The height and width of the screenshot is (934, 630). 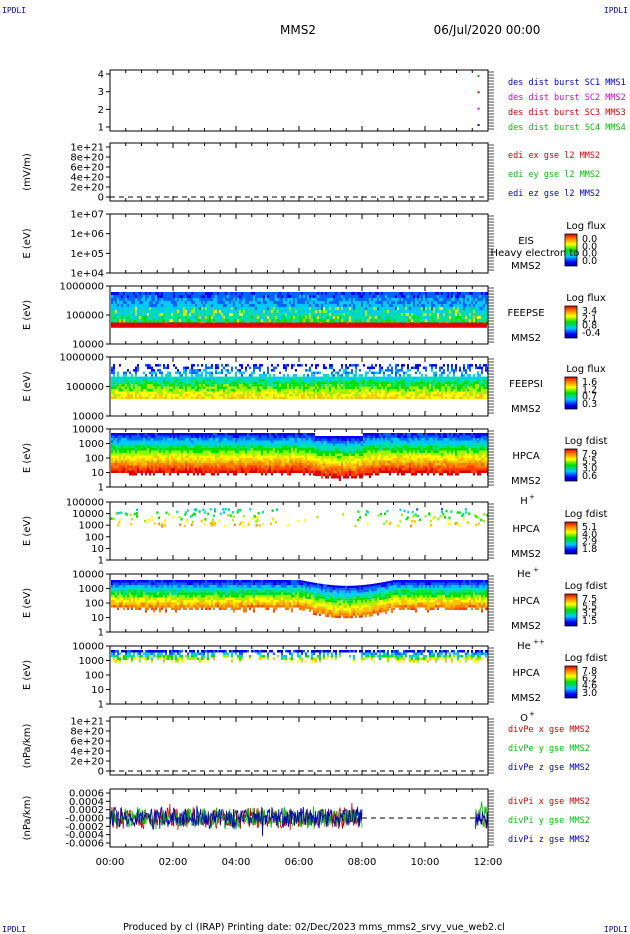 What do you see at coordinates (87, 168) in the screenshot?
I see `y-tick-label: 6e+20` at bounding box center [87, 168].